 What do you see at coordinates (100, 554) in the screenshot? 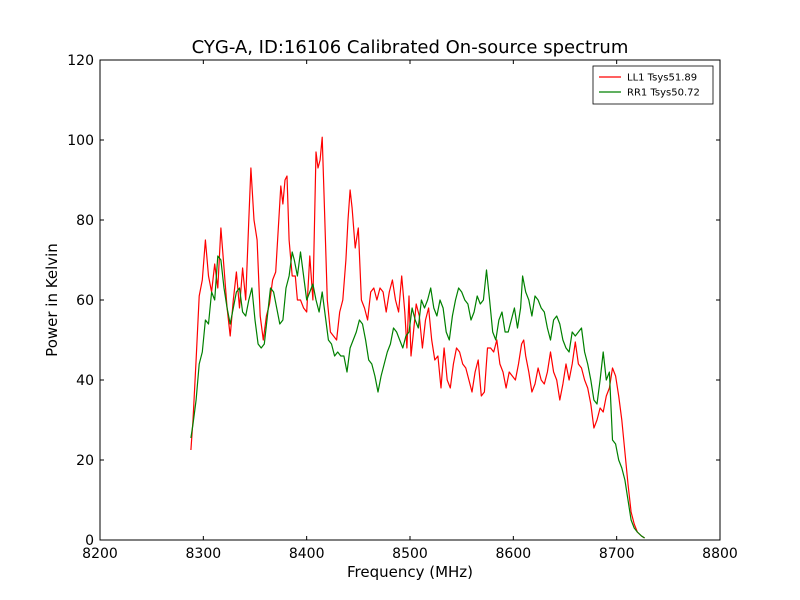
I see `x-tick-label-0: 8200` at bounding box center [100, 554].